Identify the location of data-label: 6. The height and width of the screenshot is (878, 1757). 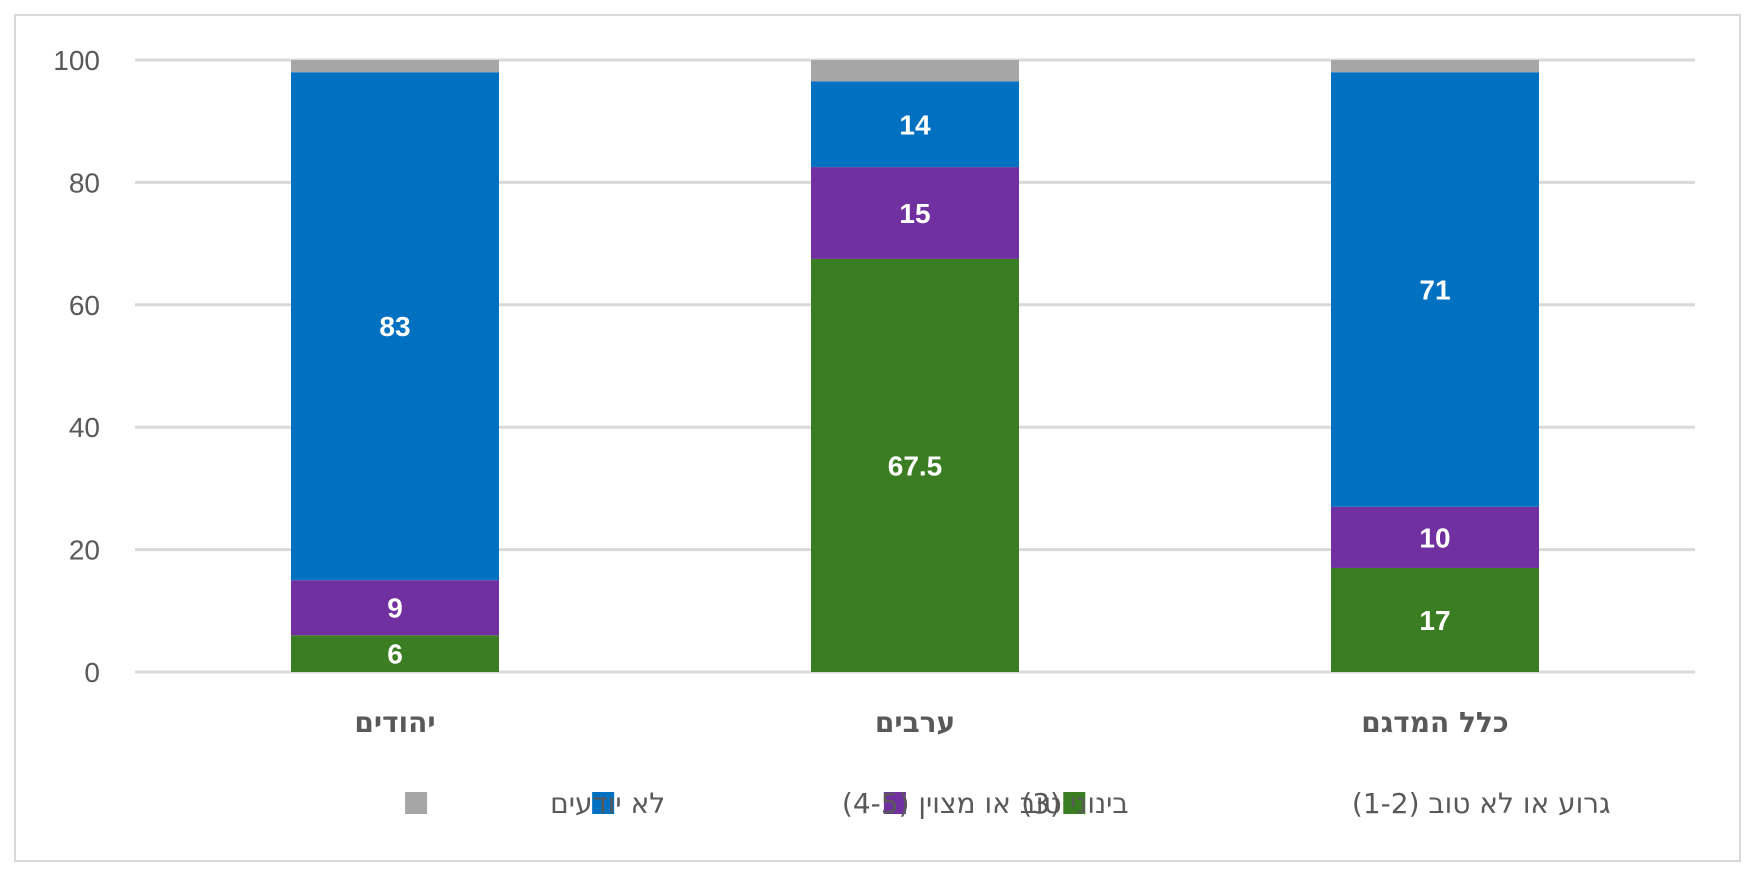
(395, 654).